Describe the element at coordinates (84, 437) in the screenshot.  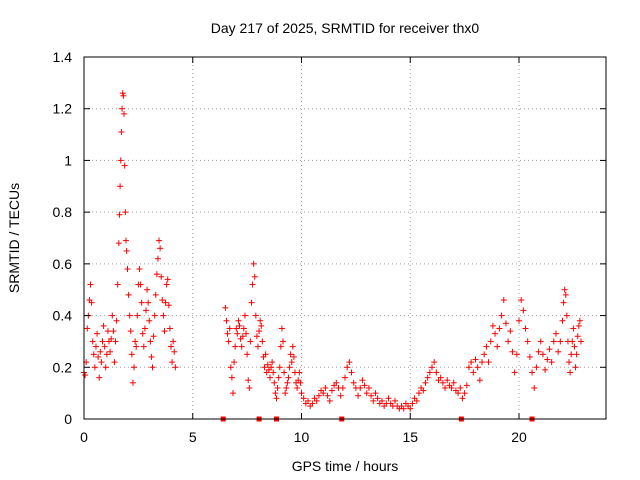
I see `x-tick-label: 0` at that location.